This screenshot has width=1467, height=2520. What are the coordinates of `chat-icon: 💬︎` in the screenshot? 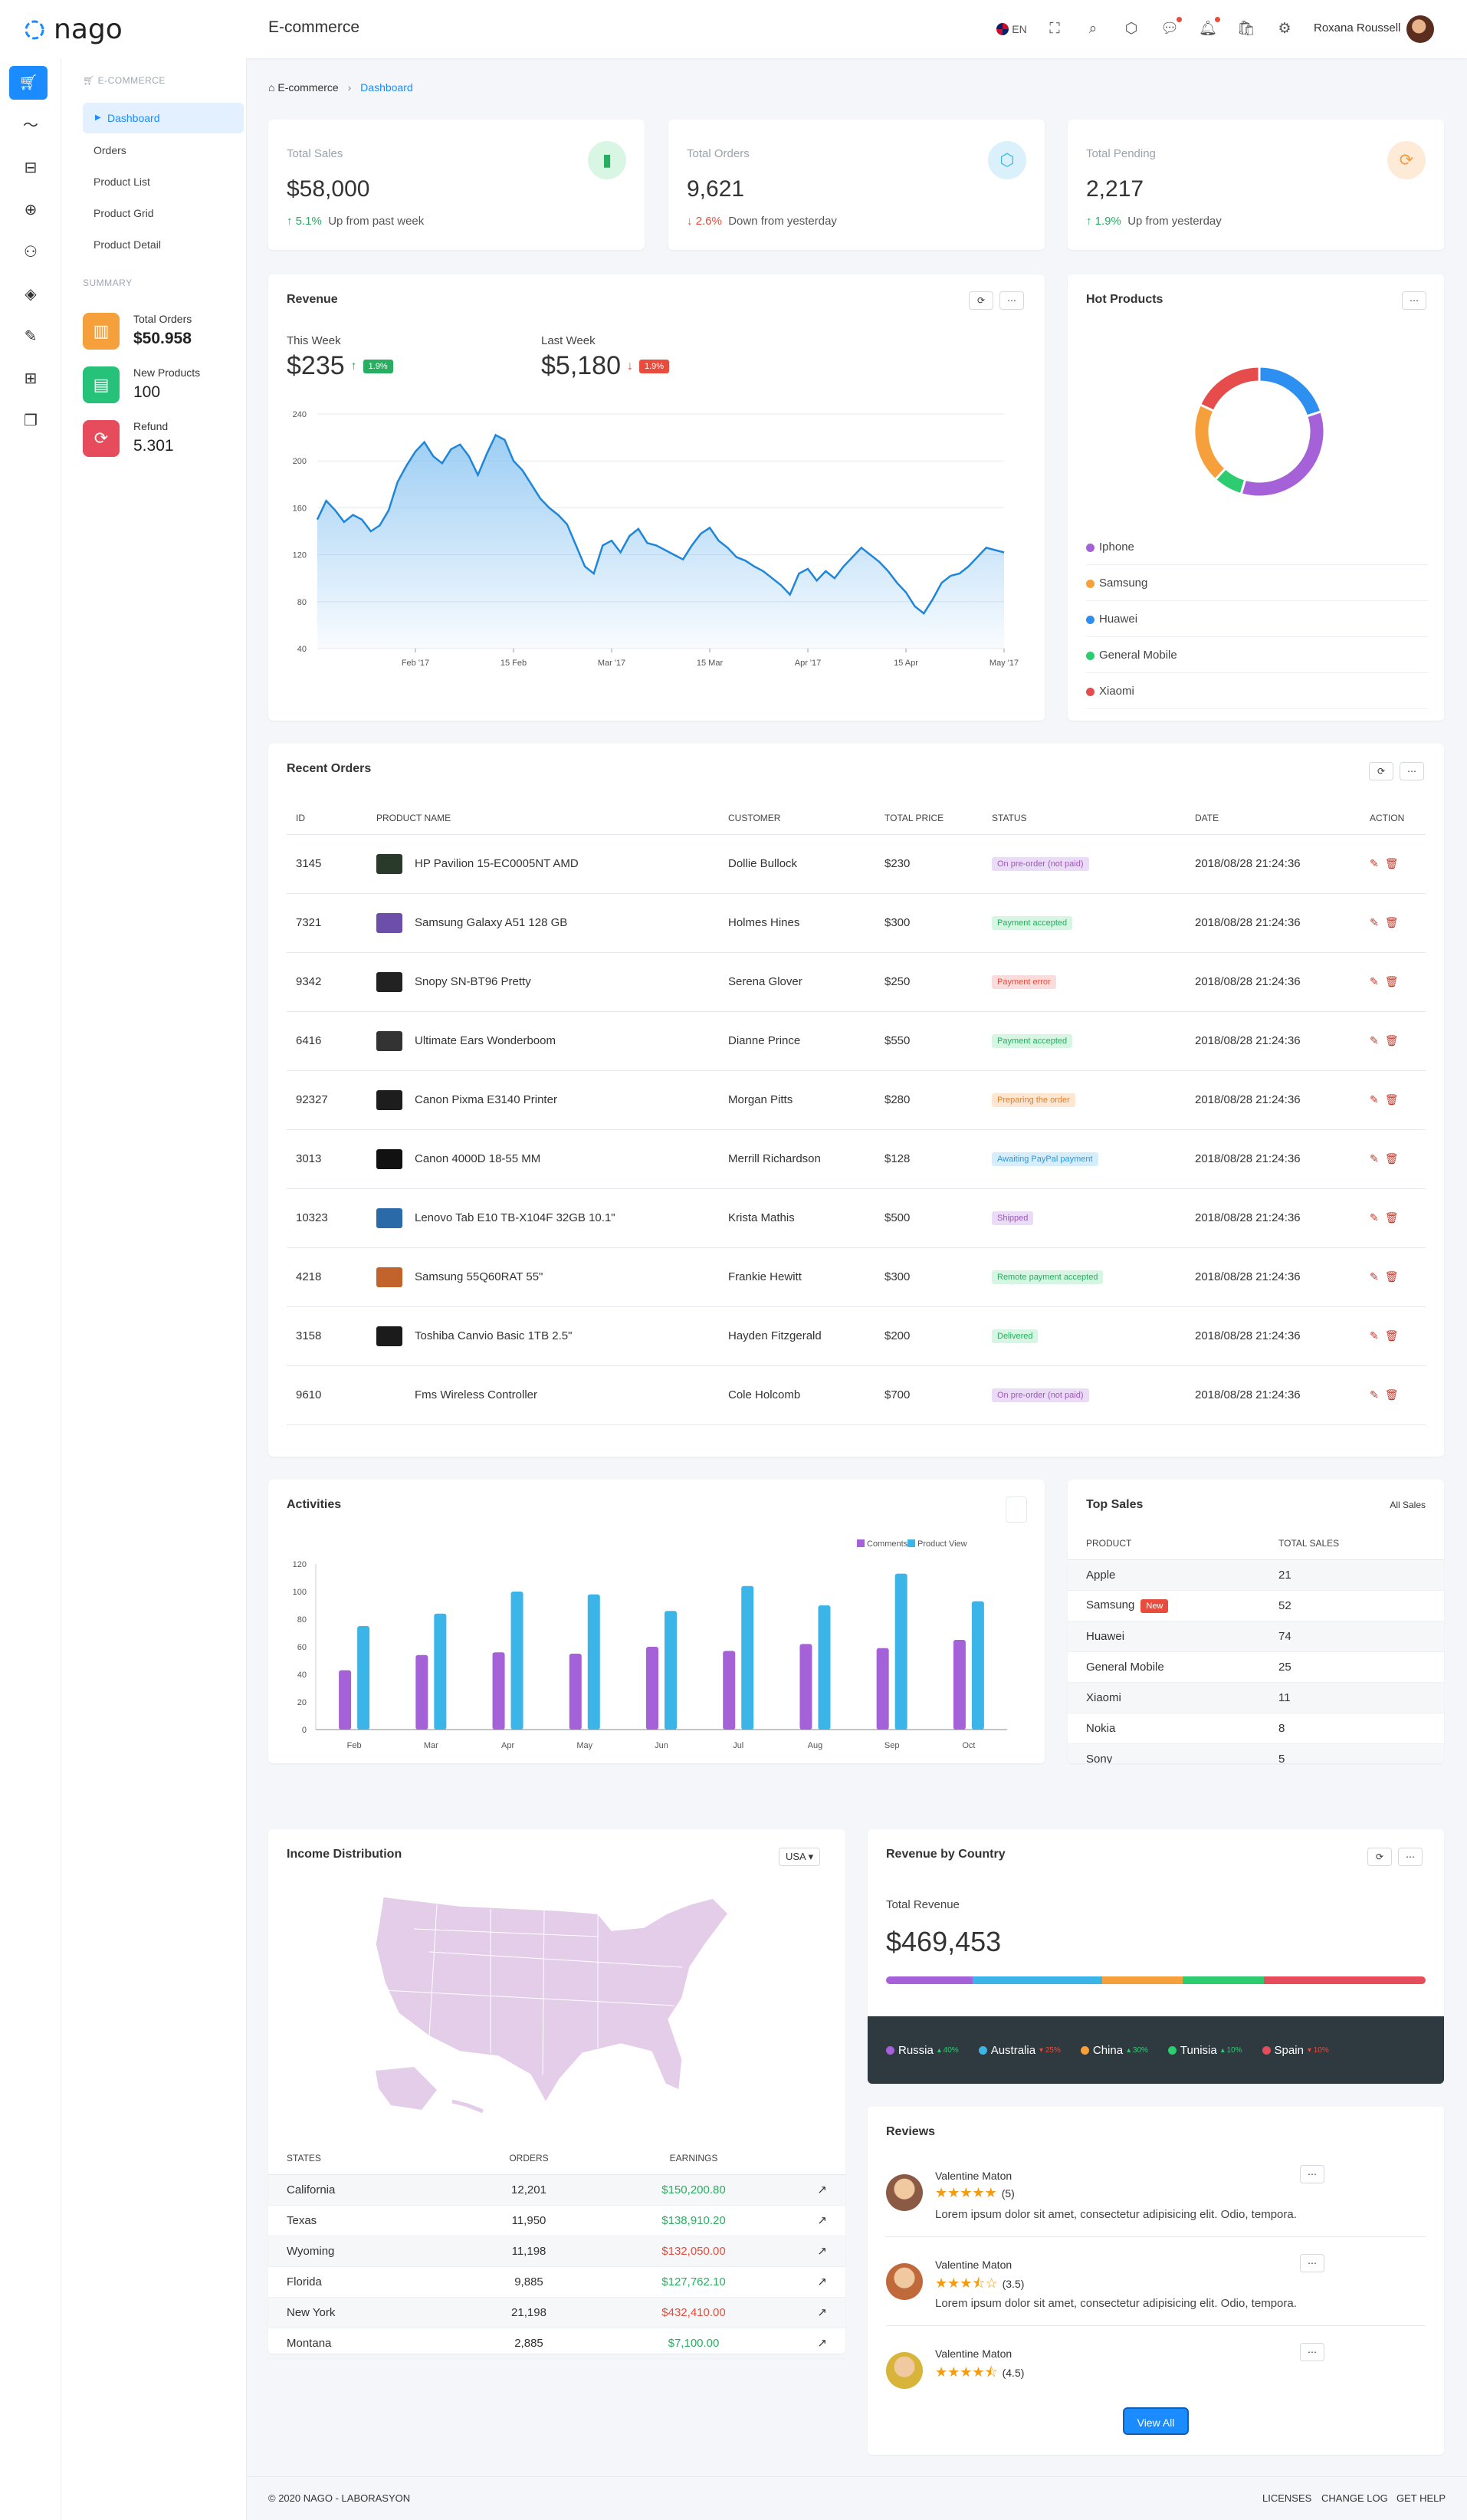 It's located at (1171, 27).